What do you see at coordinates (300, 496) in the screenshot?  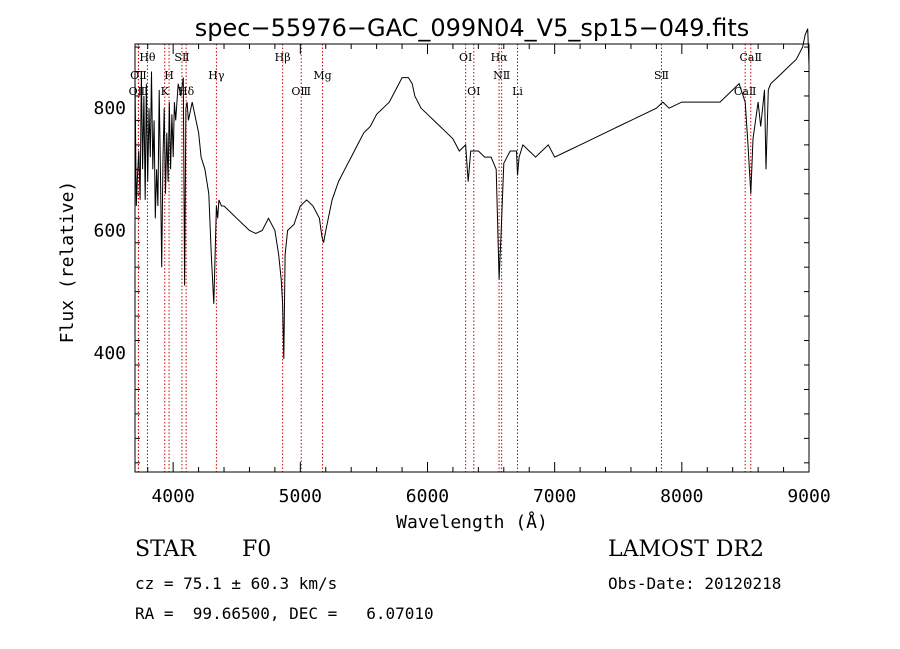 I see `x-tick-label: 5000` at bounding box center [300, 496].